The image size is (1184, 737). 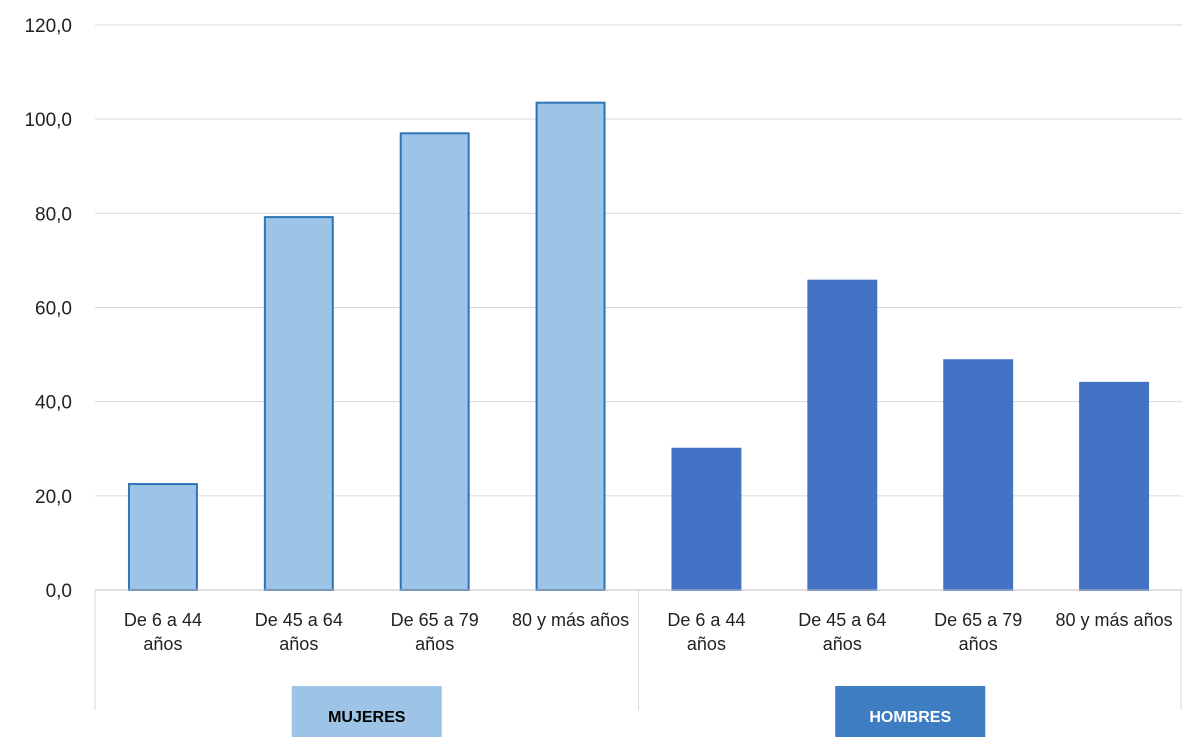 I want to click on y-tick-label: 60,0, so click(x=53, y=309).